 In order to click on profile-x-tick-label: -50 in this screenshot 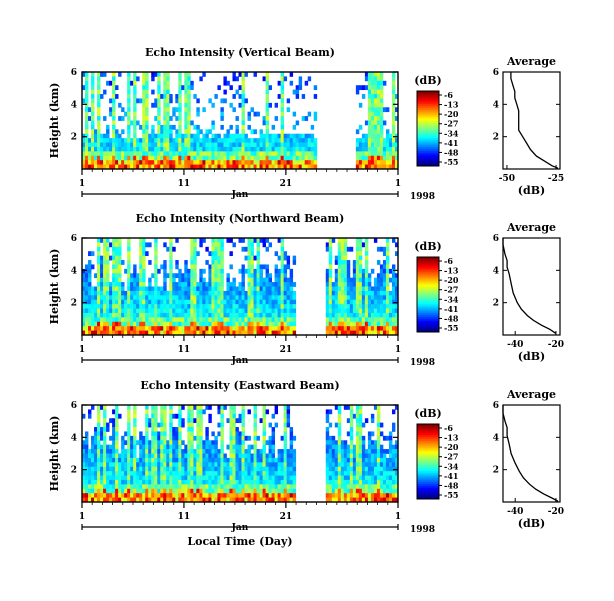, I will do `click(507, 179)`.